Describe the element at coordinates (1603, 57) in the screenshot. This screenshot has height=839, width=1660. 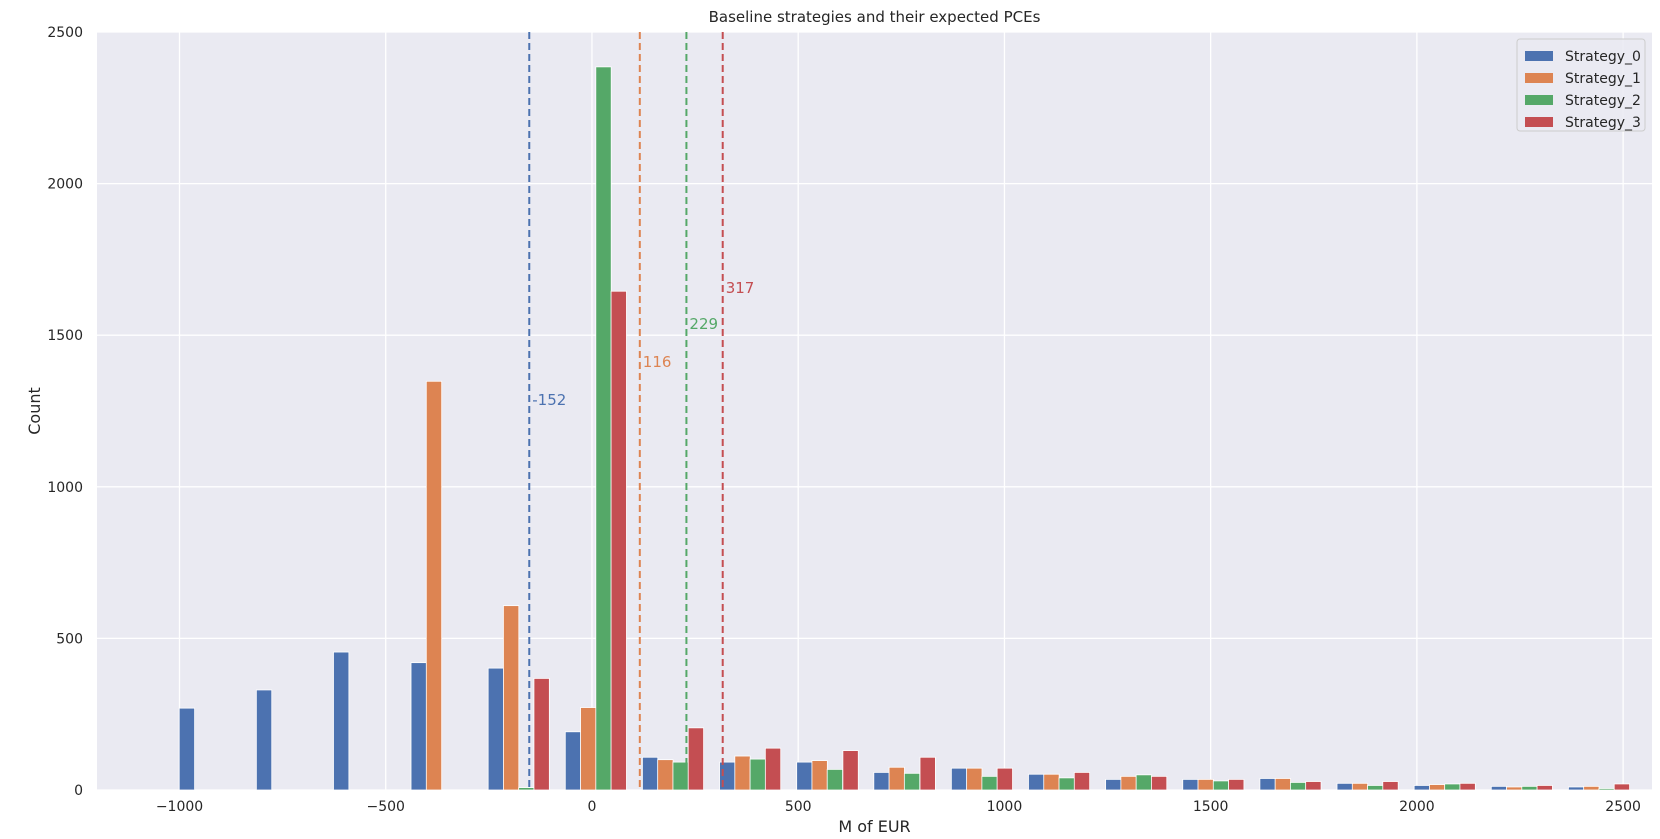
I see `legend-label: Strategy_0` at that location.